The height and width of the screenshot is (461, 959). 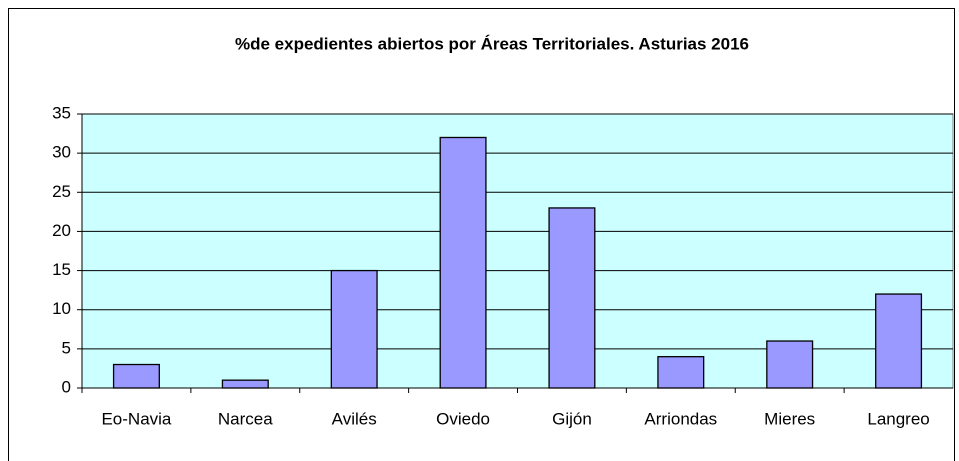 I want to click on x-tick-label: Eo-Navia, so click(x=136, y=418).